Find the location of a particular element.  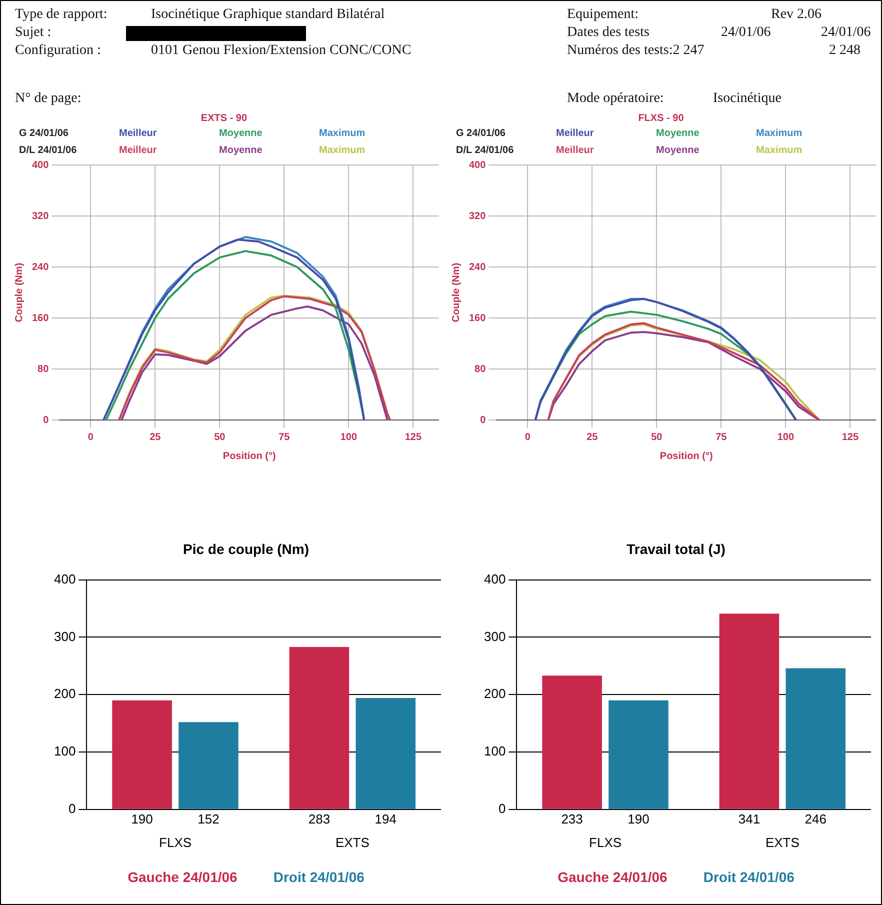

chart-title: EXTS - 90 is located at coordinates (224, 118).